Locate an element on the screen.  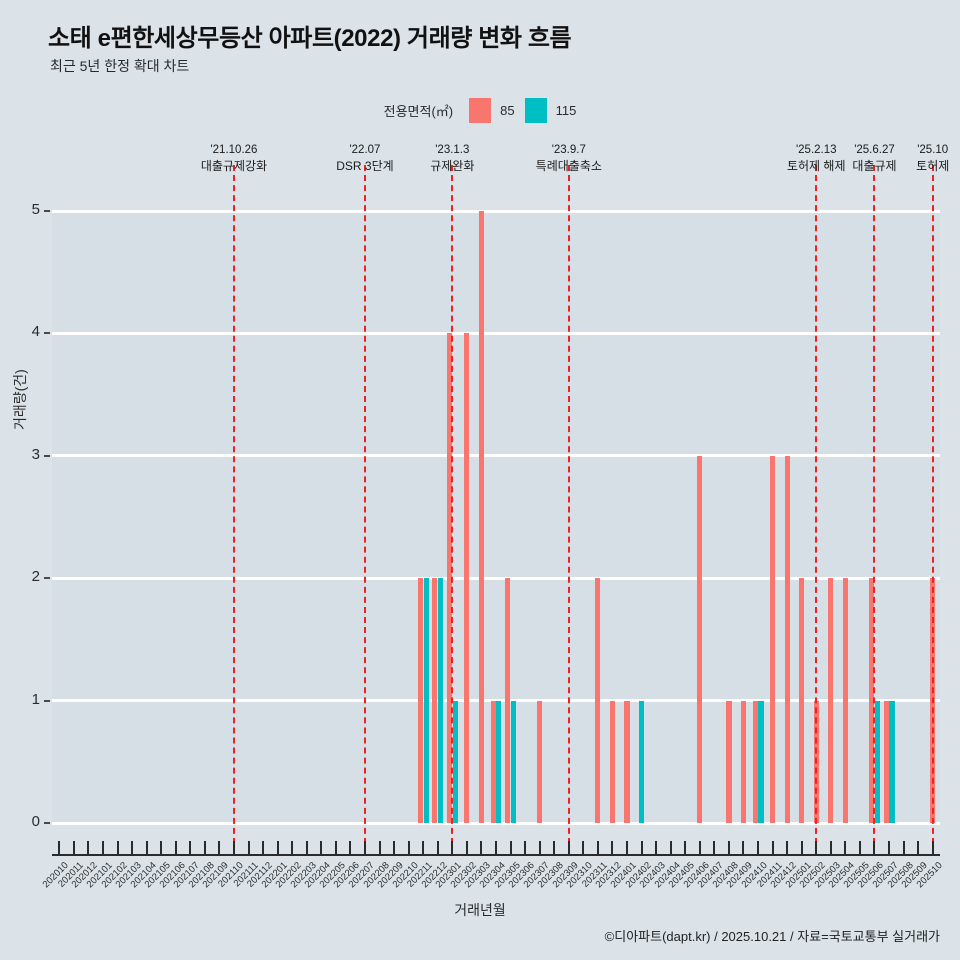
legend-item-85: 85 is located at coordinates (492, 110).